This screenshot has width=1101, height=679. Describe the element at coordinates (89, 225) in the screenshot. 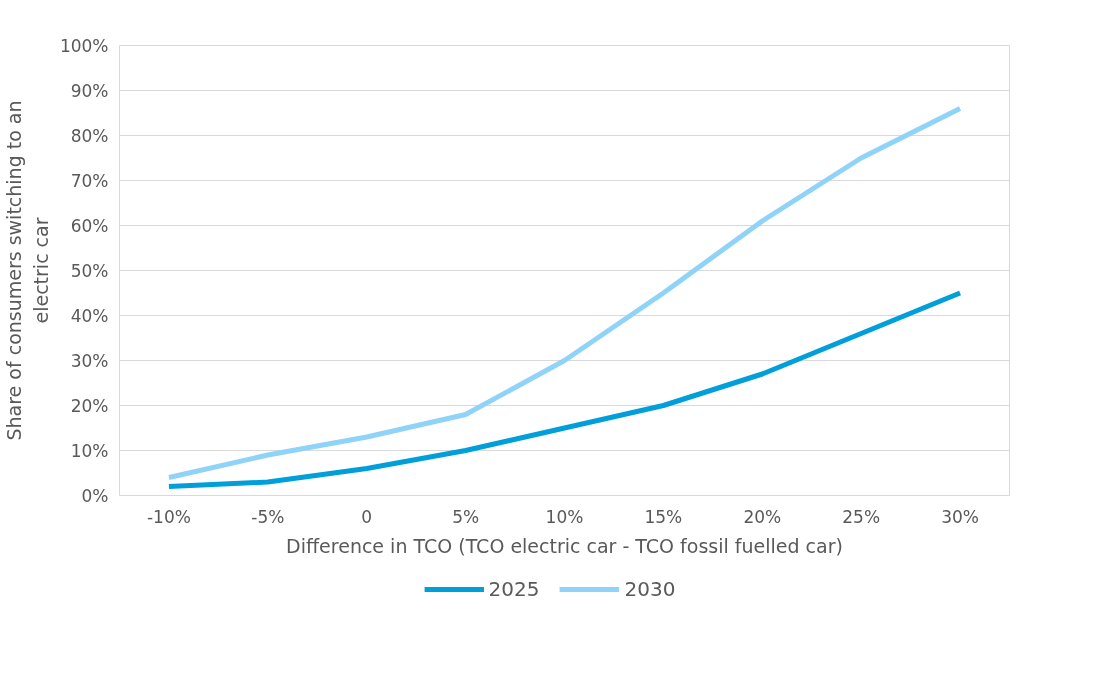

I see `y-tick-label: 60%` at that location.